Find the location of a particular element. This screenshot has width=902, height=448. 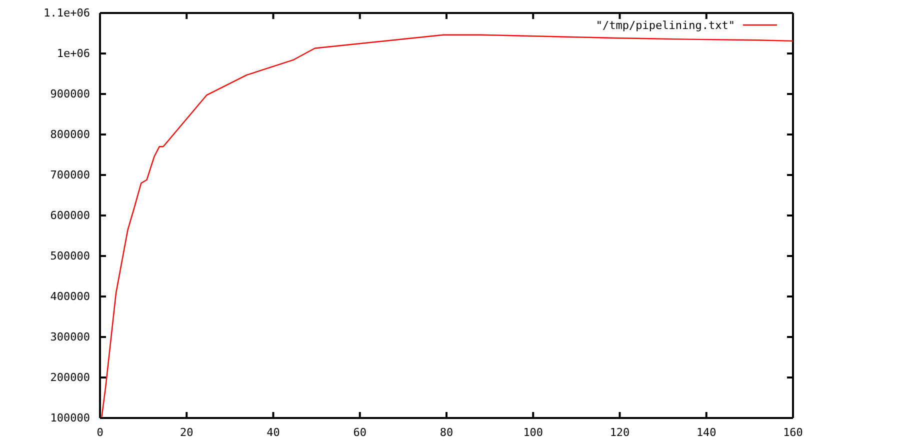

y-tick-label: 600000 is located at coordinates (70, 215).